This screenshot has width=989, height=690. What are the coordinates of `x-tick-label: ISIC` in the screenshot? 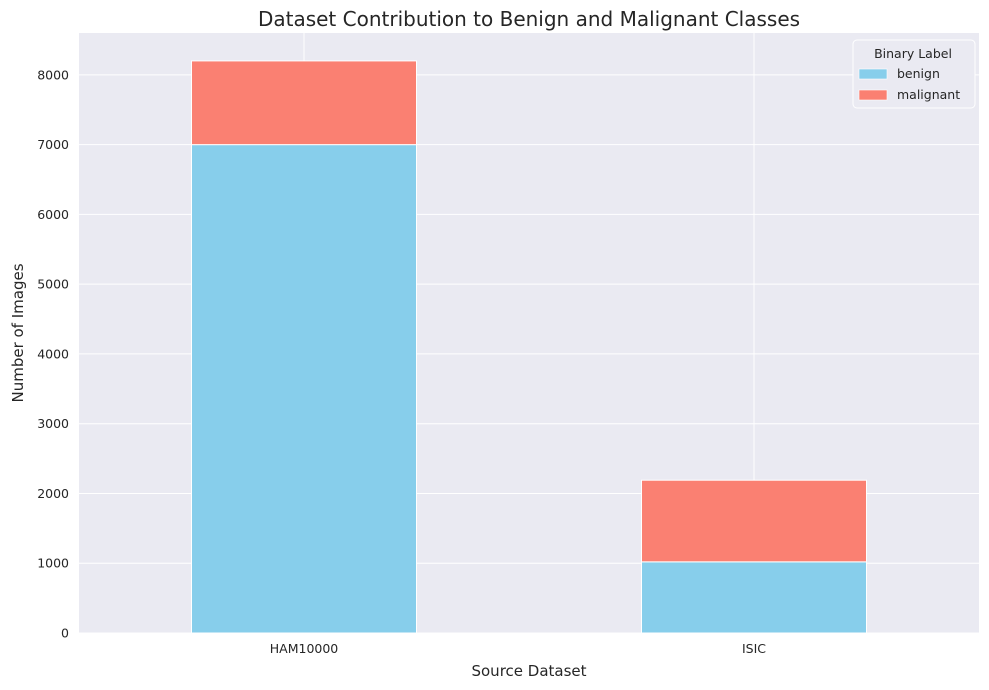 It's located at (754, 648).